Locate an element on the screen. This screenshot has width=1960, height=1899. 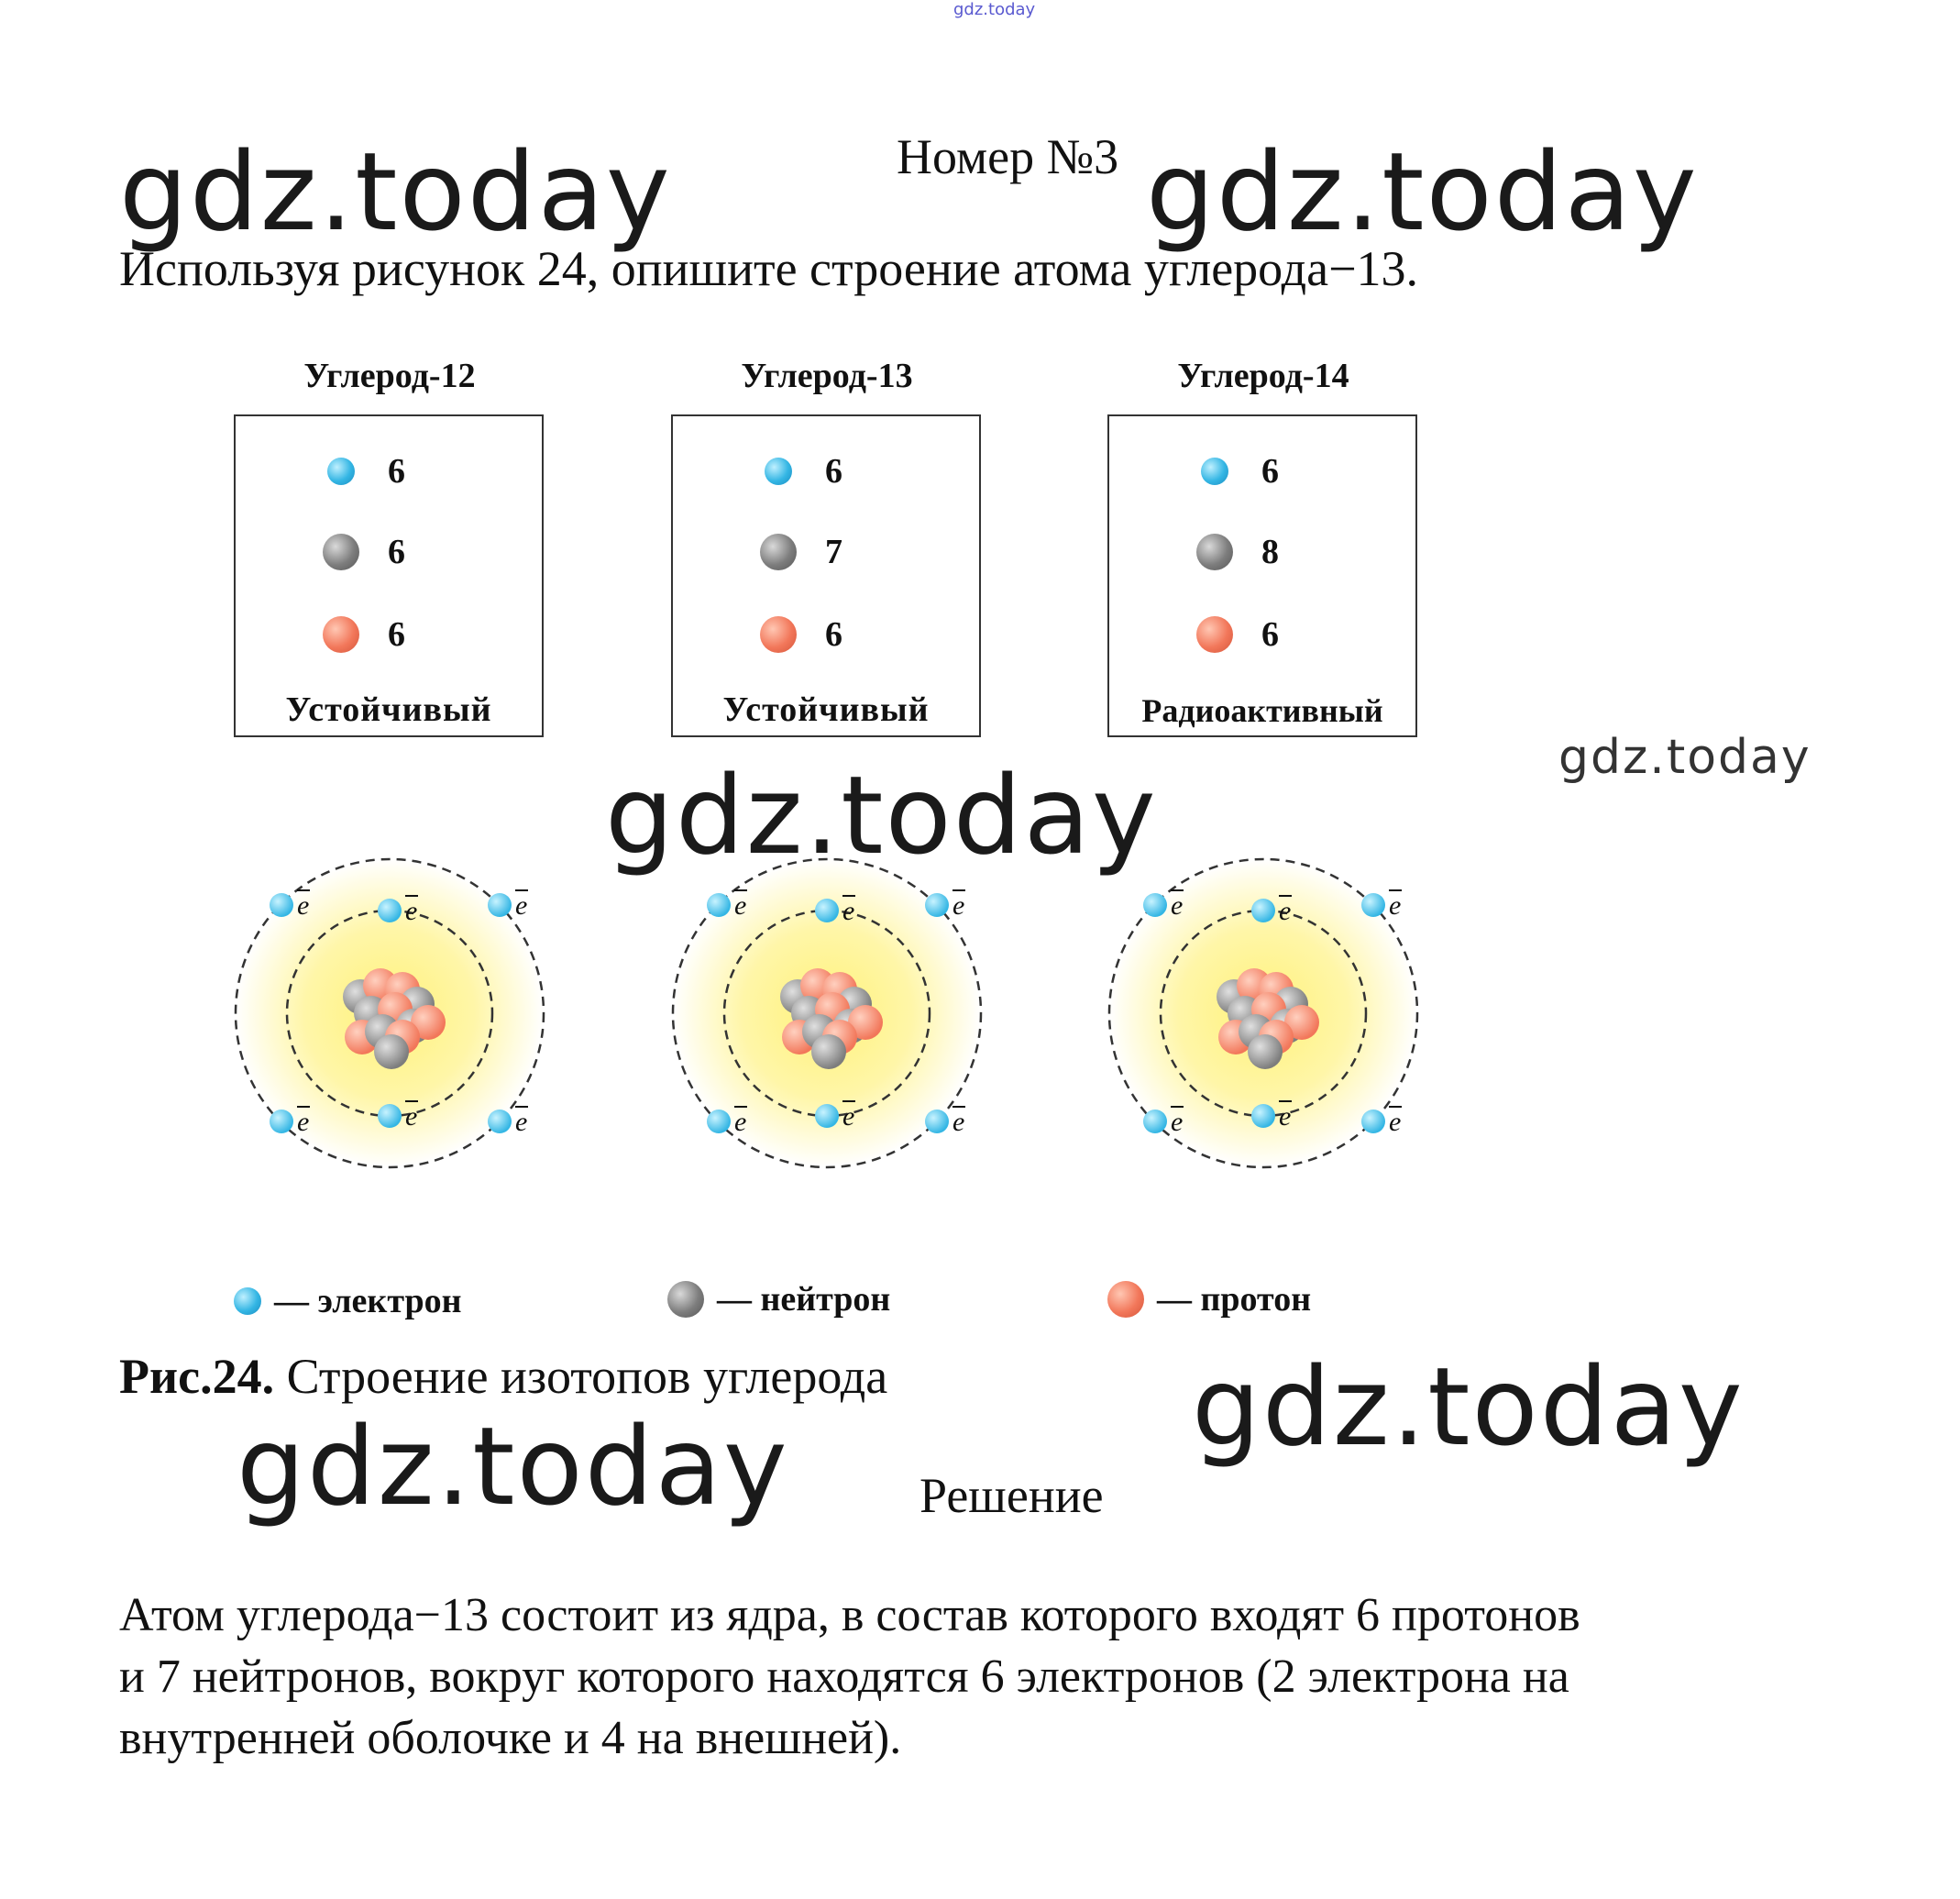
figure-caption: Рис.24. Строение изотопов углерода is located at coordinates (503, 1376).